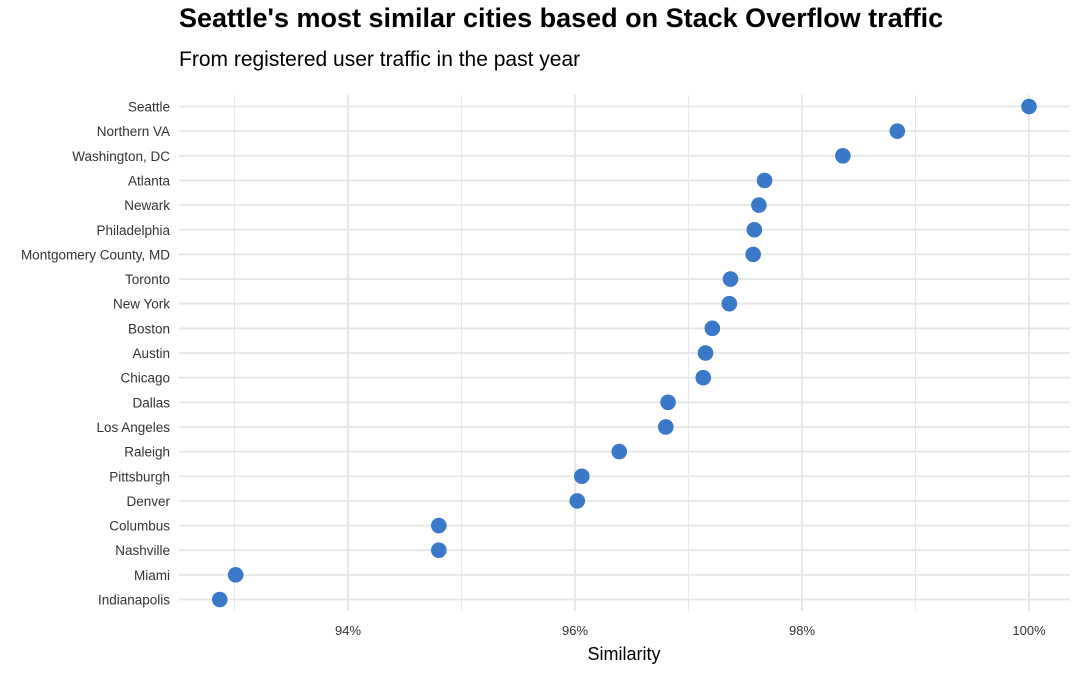  What do you see at coordinates (142, 550) in the screenshot?
I see `y-axis-label: Nashville` at bounding box center [142, 550].